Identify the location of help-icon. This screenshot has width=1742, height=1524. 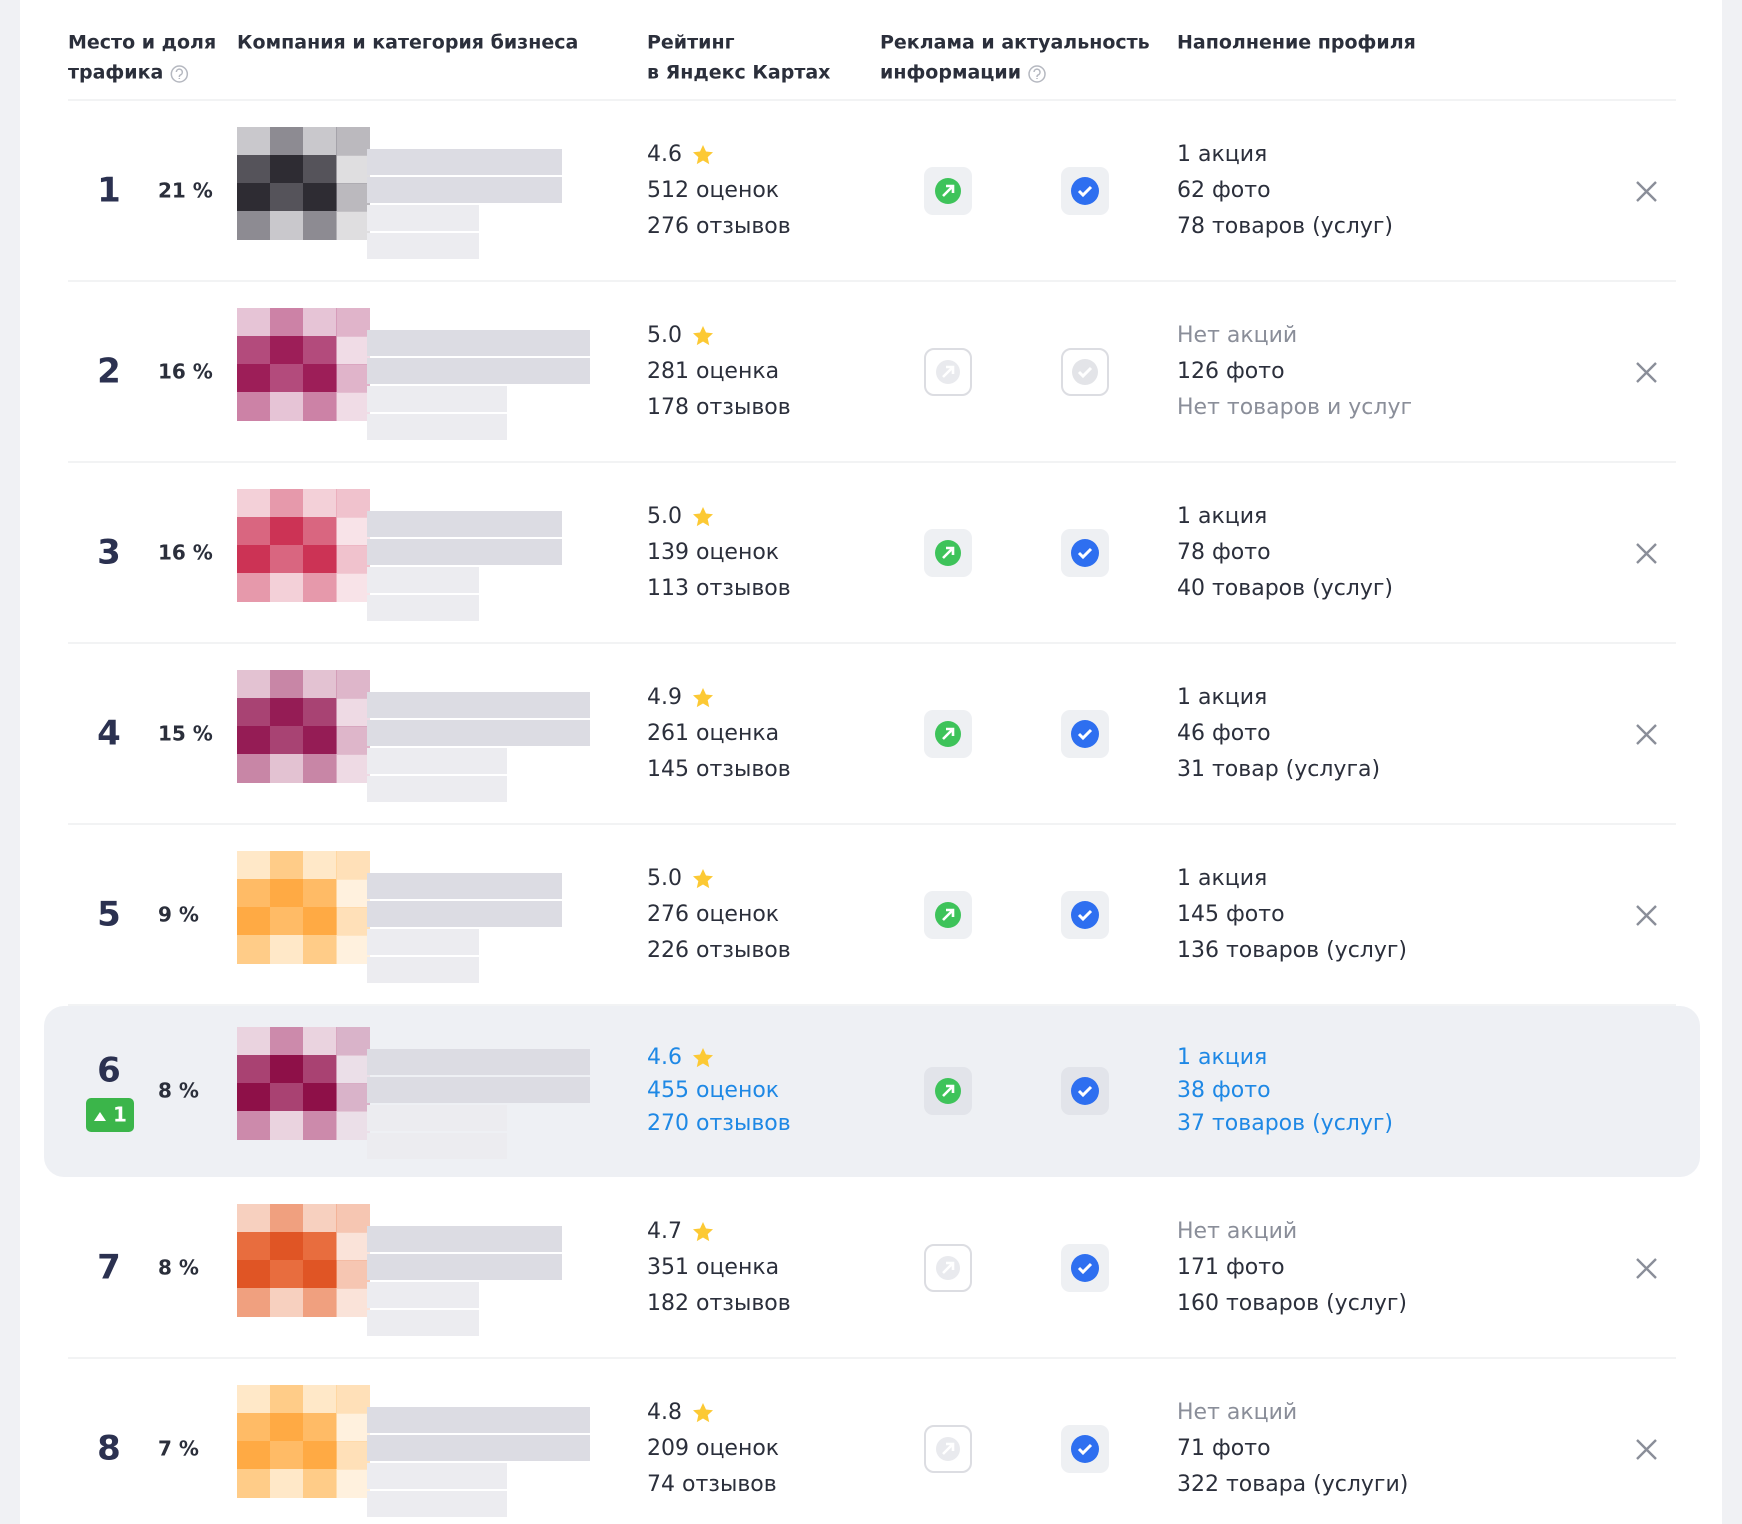
(179, 74).